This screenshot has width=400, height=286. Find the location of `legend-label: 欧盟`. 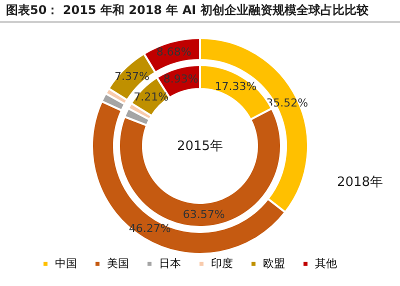

legend-label: 欧盟 is located at coordinates (274, 263).